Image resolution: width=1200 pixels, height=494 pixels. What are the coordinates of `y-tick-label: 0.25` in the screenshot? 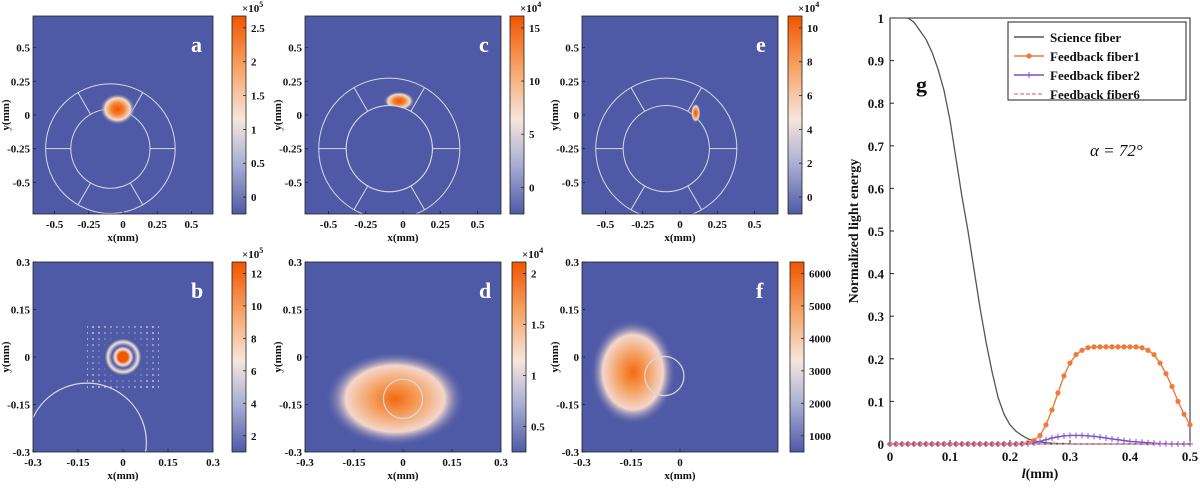 It's located at (293, 82).